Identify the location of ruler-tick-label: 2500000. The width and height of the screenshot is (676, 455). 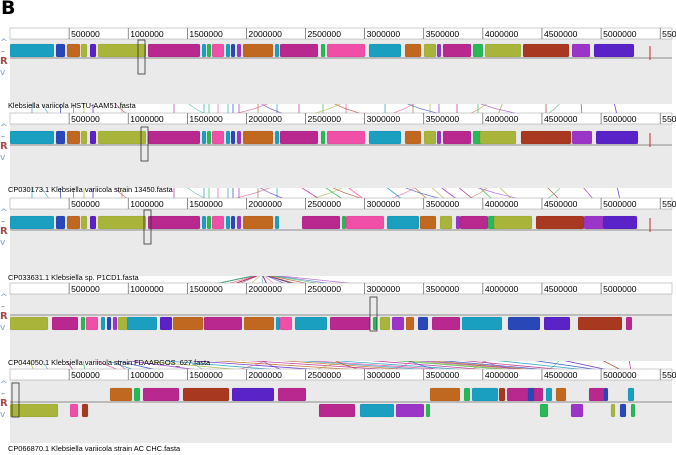
(325, 375).